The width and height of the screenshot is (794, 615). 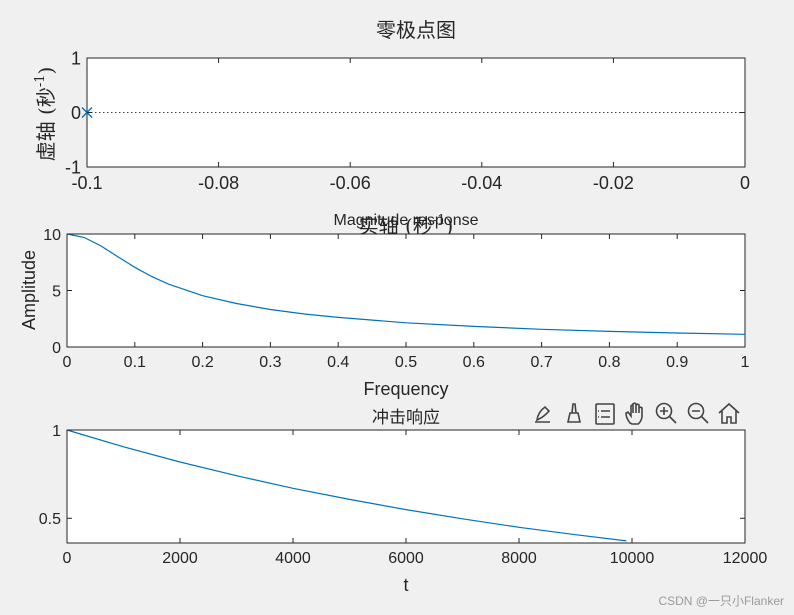 What do you see at coordinates (416, 30) in the screenshot?
I see `pole-zero-title: 零极点图` at bounding box center [416, 30].